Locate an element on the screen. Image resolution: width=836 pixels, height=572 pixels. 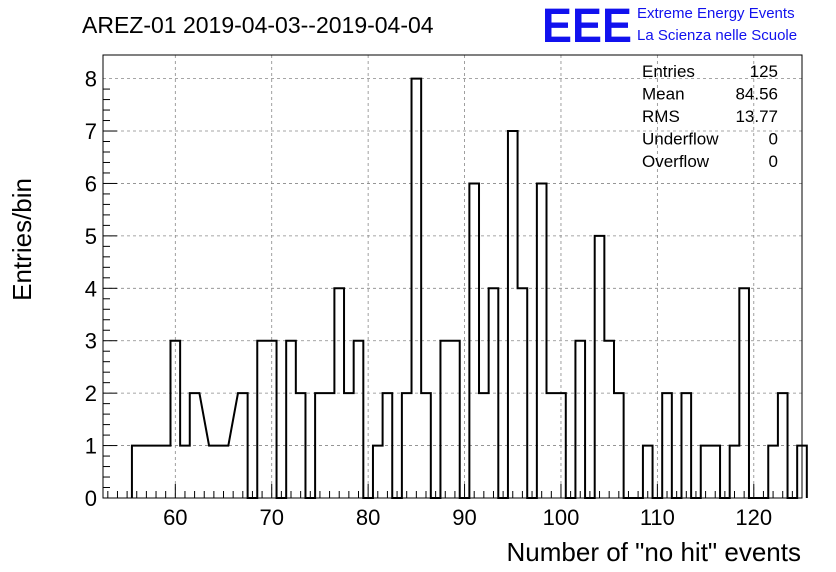
stats-value: 84.56 is located at coordinates (756, 94).